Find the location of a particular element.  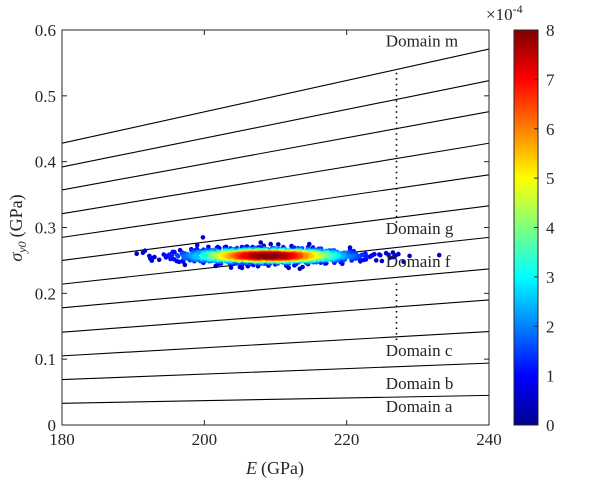

x-axis-unit: (GPa) is located at coordinates (282, 468).